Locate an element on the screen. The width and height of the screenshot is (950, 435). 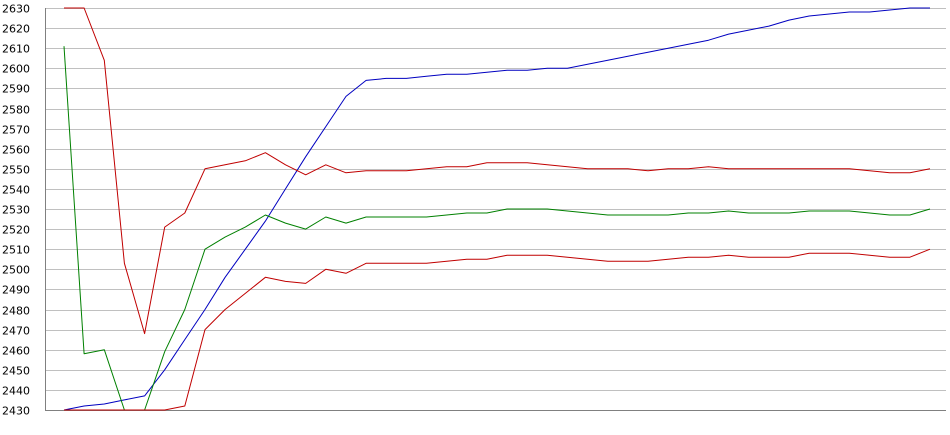
y-tick-label-2490: 2490 is located at coordinates (16, 290).